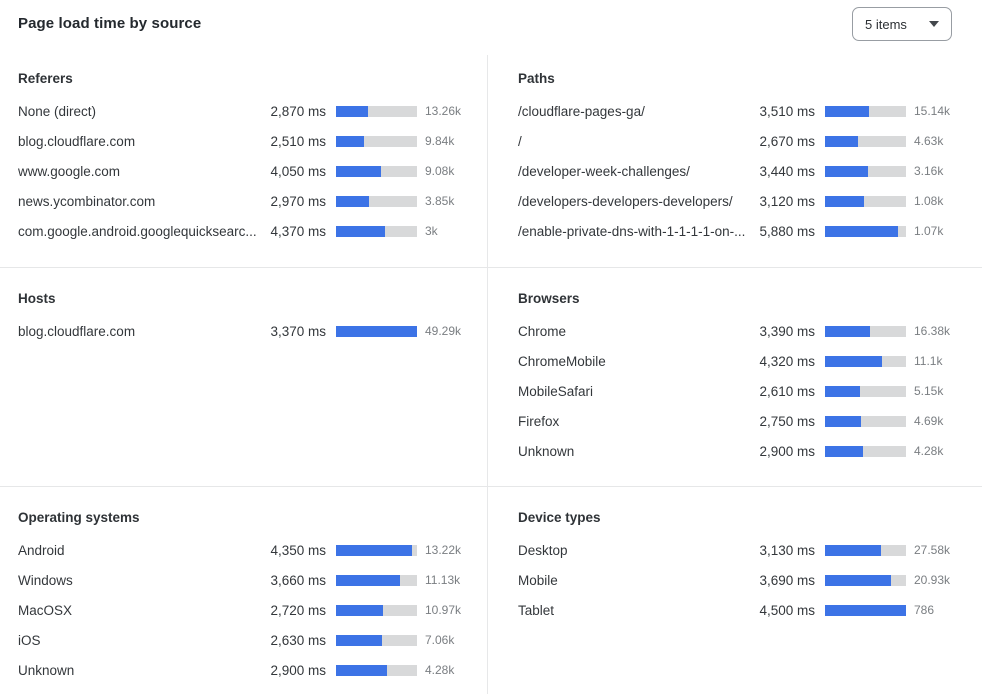 The width and height of the screenshot is (982, 694). Describe the element at coordinates (886, 24) in the screenshot. I see `items-count-value: 5 items` at that location.